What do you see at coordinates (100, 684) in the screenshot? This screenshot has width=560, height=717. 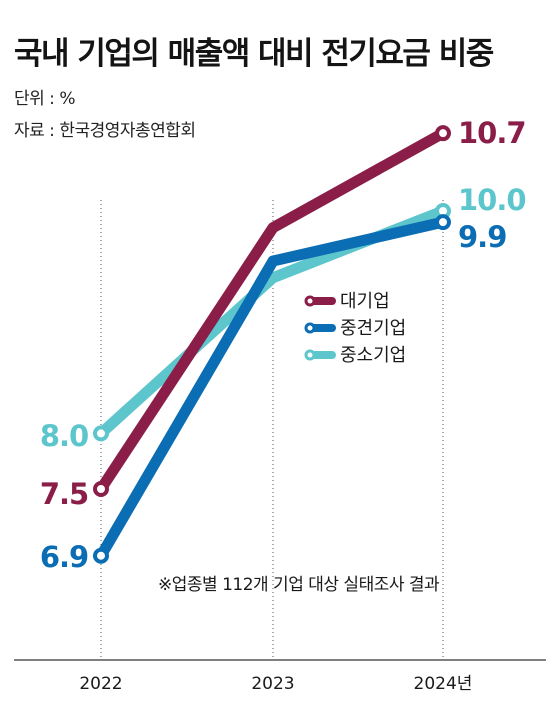 I see `x-tick-label-0: 2022` at bounding box center [100, 684].